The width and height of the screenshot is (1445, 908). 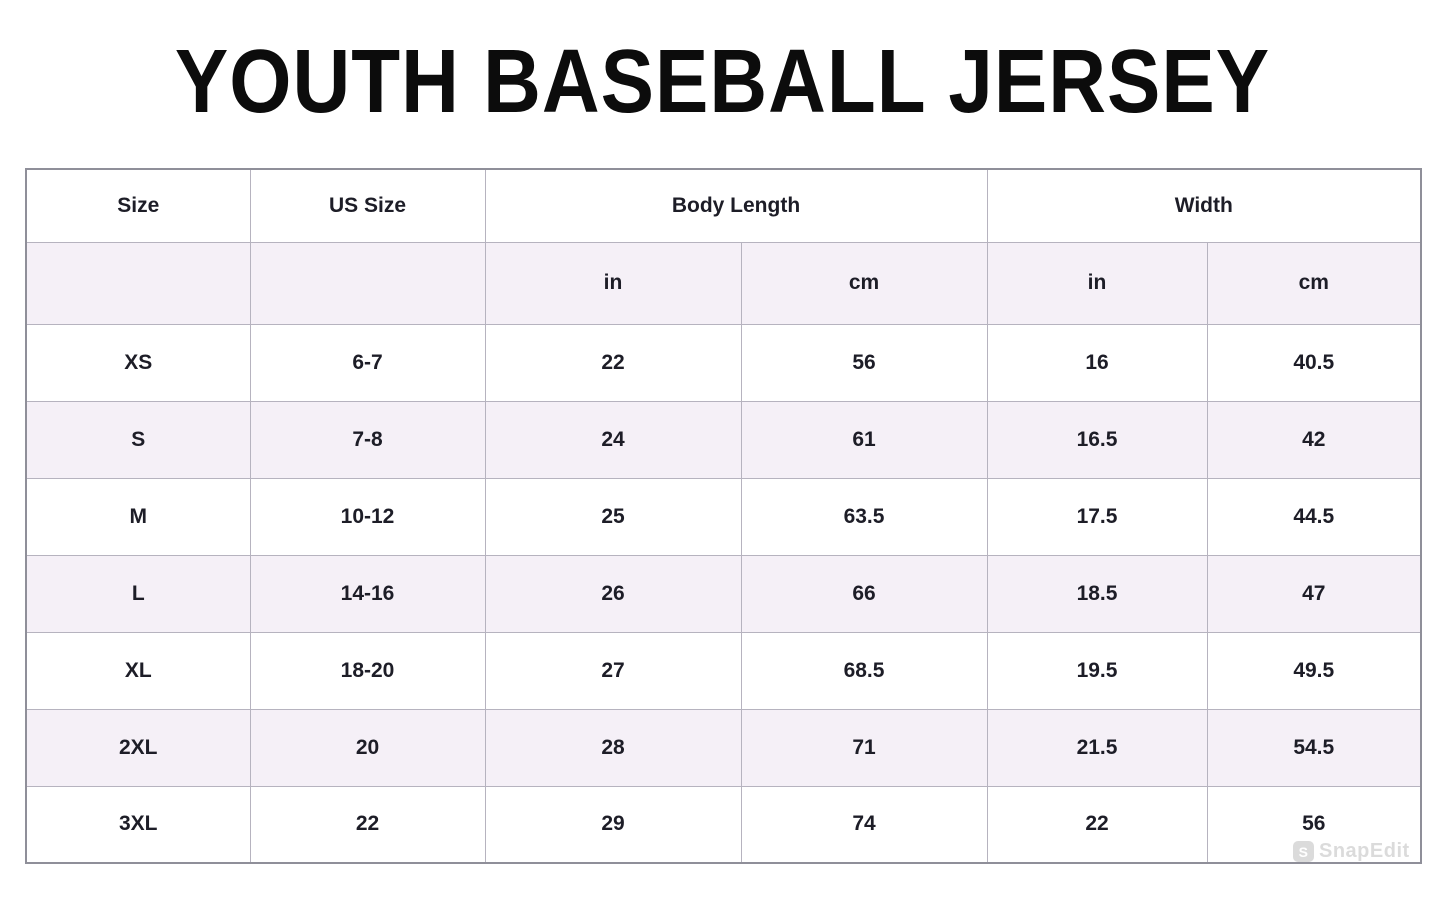 I want to click on table-row-xl: XL 18-20 27 68.5 19.5 49.5, so click(x=723, y=670).